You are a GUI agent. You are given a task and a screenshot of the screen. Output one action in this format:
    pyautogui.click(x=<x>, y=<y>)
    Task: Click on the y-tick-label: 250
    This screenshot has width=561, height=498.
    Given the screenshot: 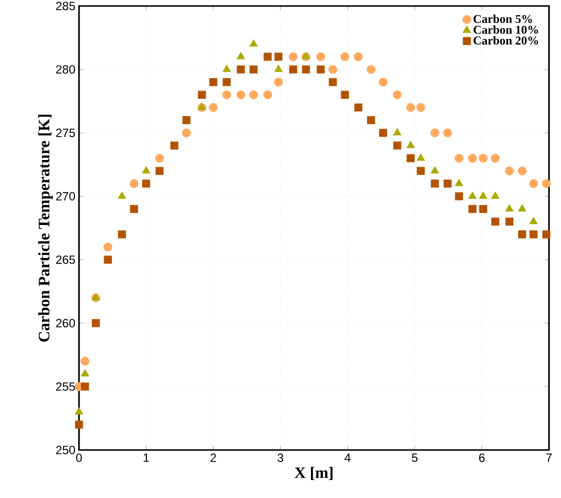 What is the action you would take?
    pyautogui.click(x=66, y=450)
    